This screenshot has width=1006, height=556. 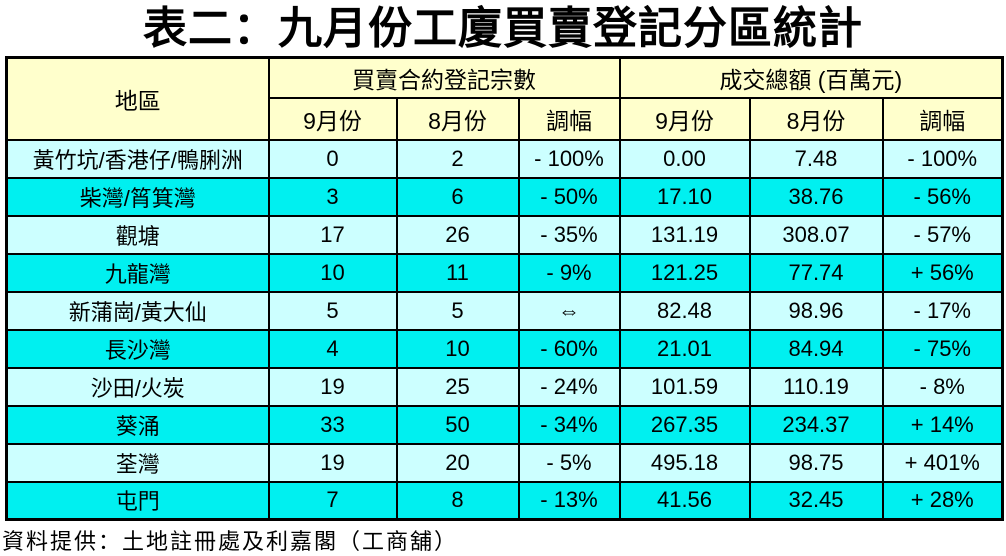 What do you see at coordinates (332, 500) in the screenshot?
I see `reg-sep-cell: 7` at bounding box center [332, 500].